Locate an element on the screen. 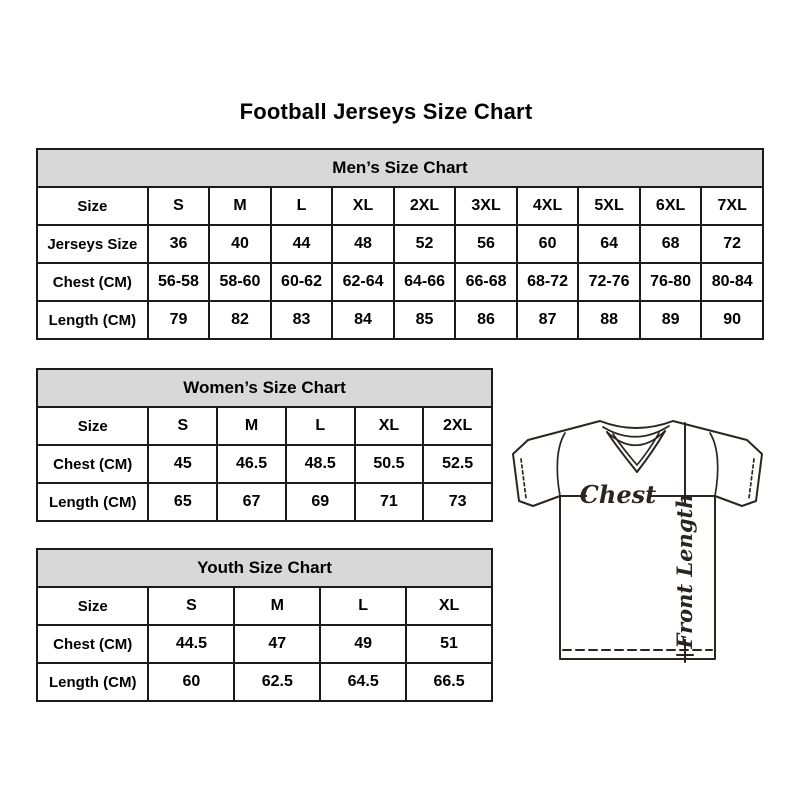 The width and height of the screenshot is (800, 800). size-value-cell: 83 is located at coordinates (301, 320).